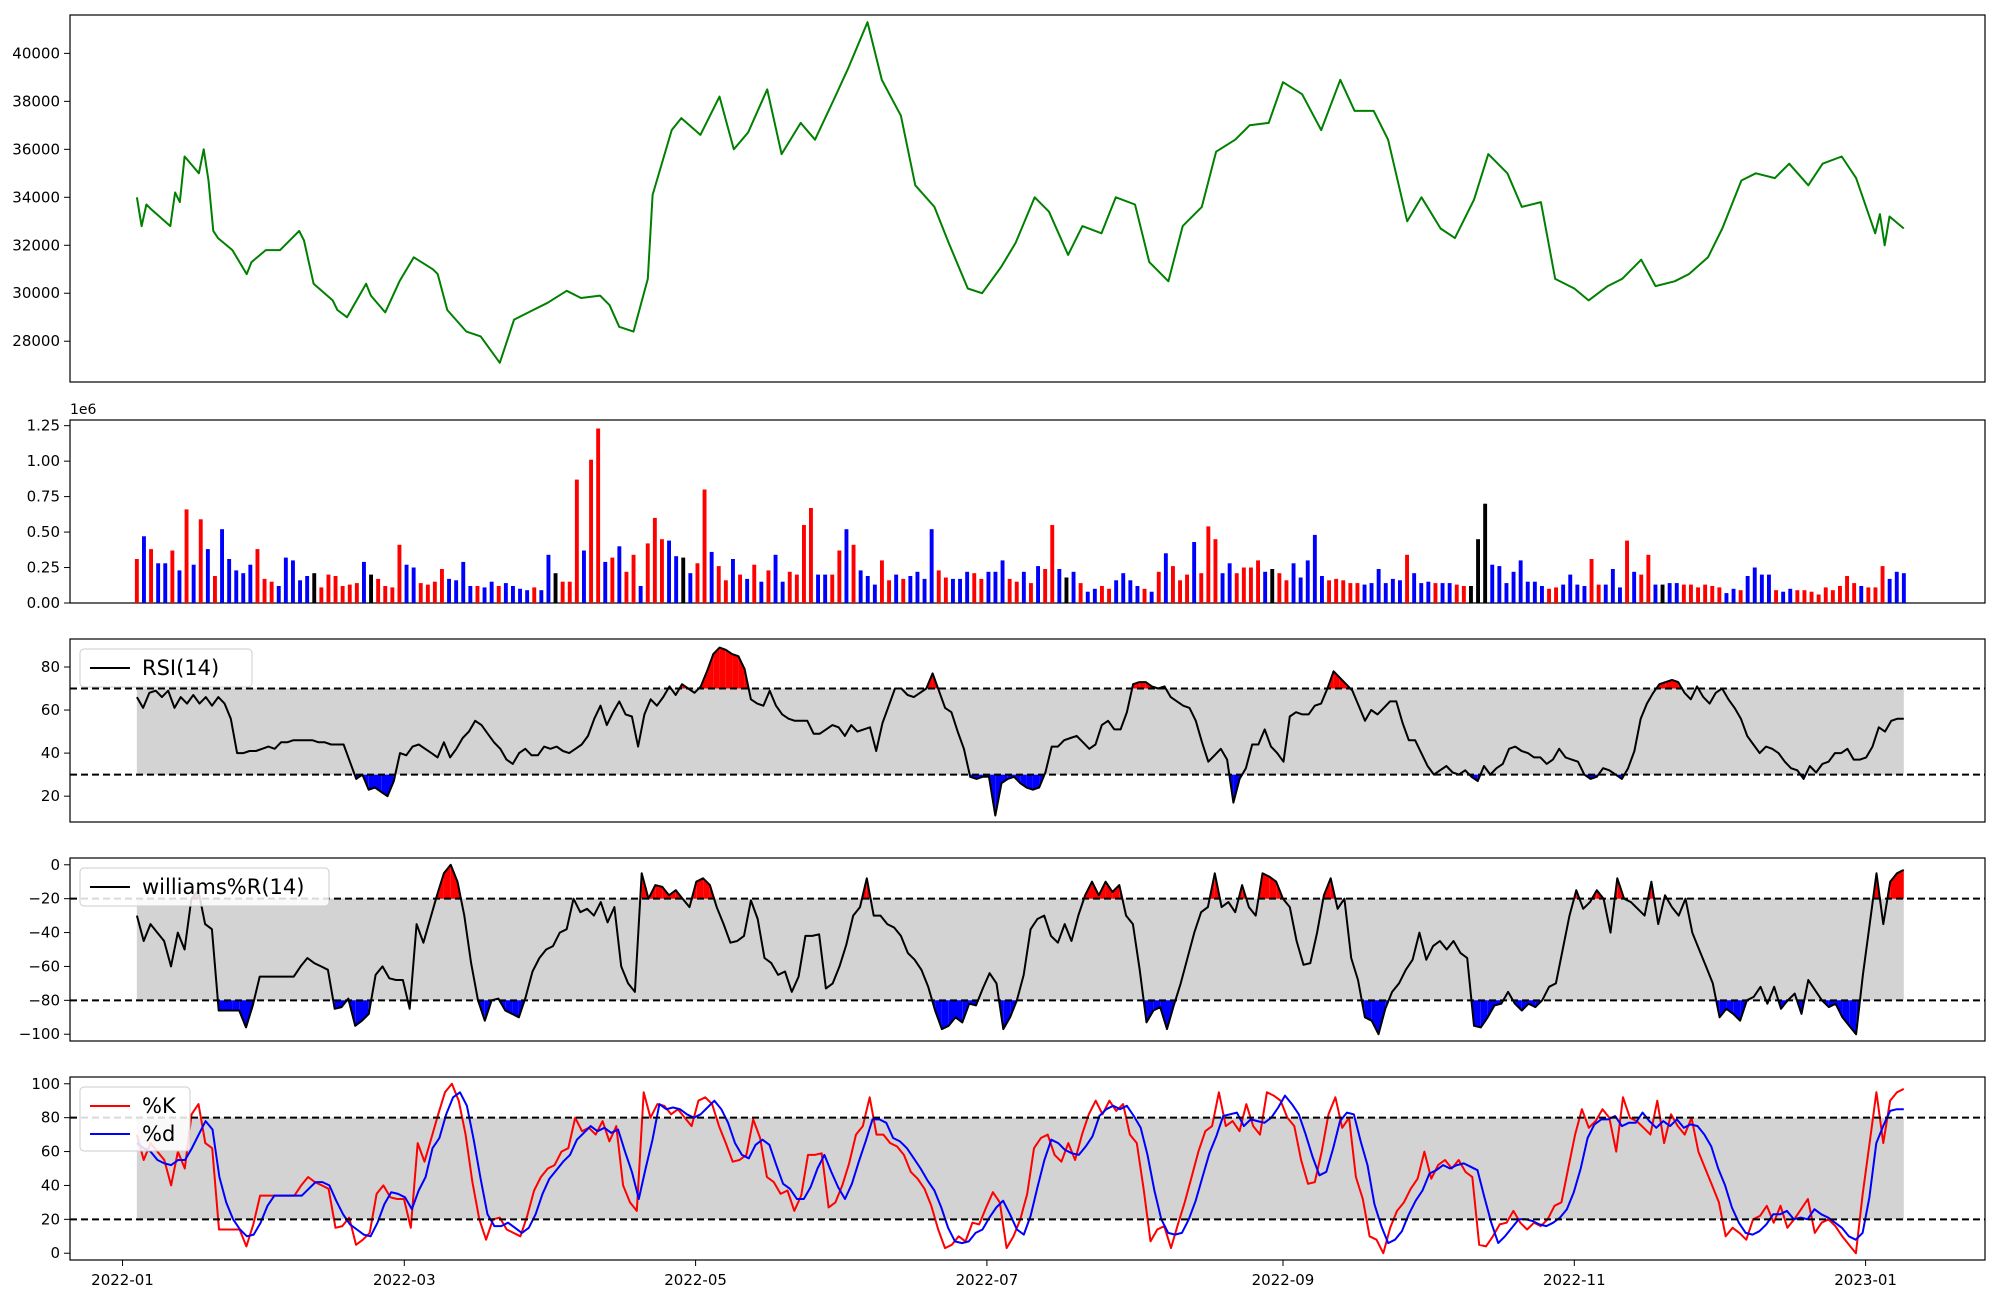  What do you see at coordinates (1020, 1168) in the screenshot?
I see `stochastic-d-line` at bounding box center [1020, 1168].